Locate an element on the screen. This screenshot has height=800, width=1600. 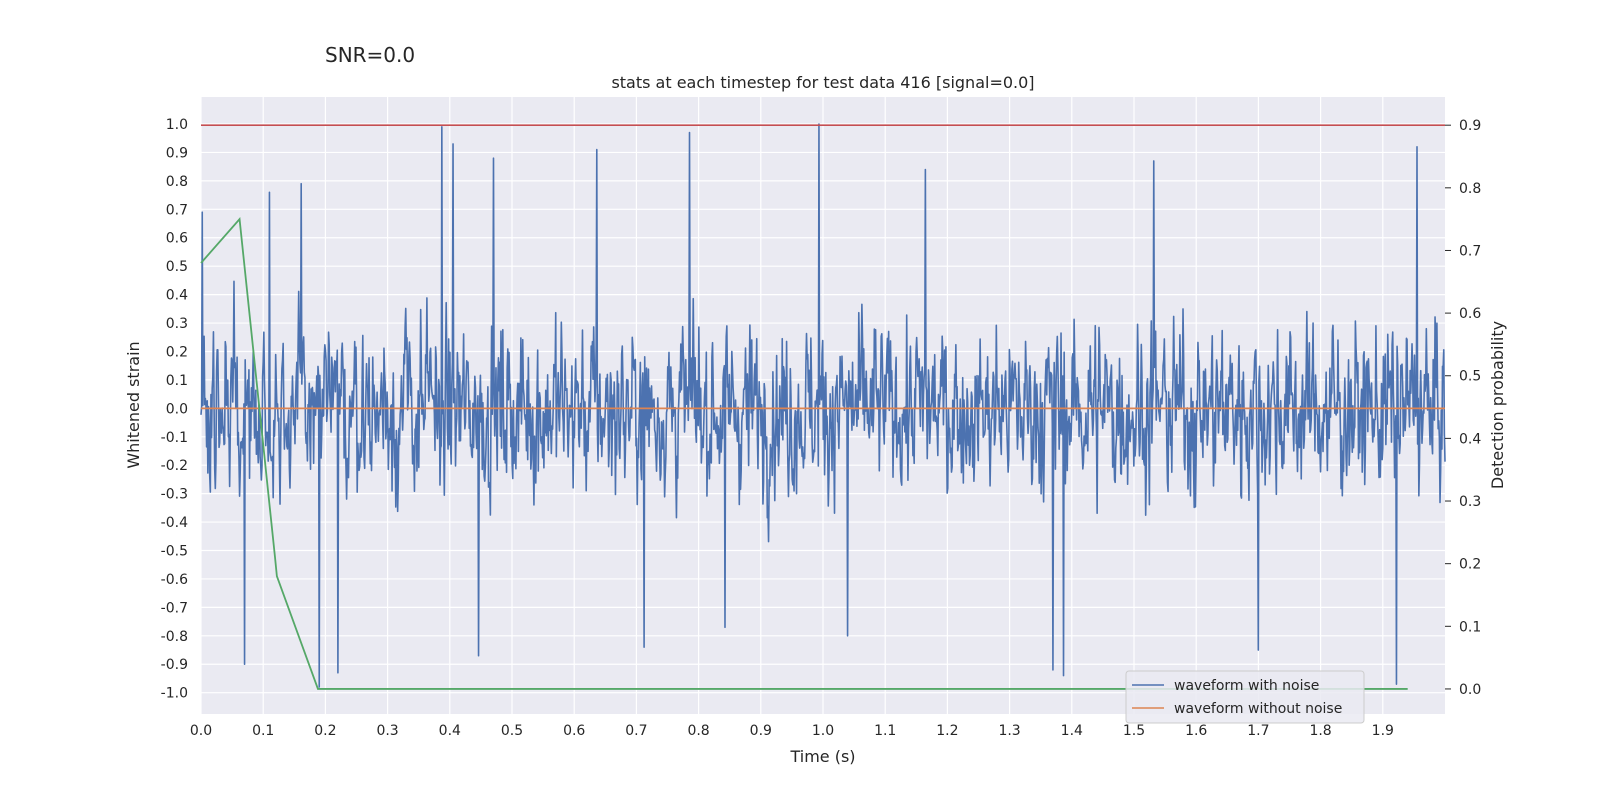
y2-tick-label: 0.9 is located at coordinates (1470, 126).